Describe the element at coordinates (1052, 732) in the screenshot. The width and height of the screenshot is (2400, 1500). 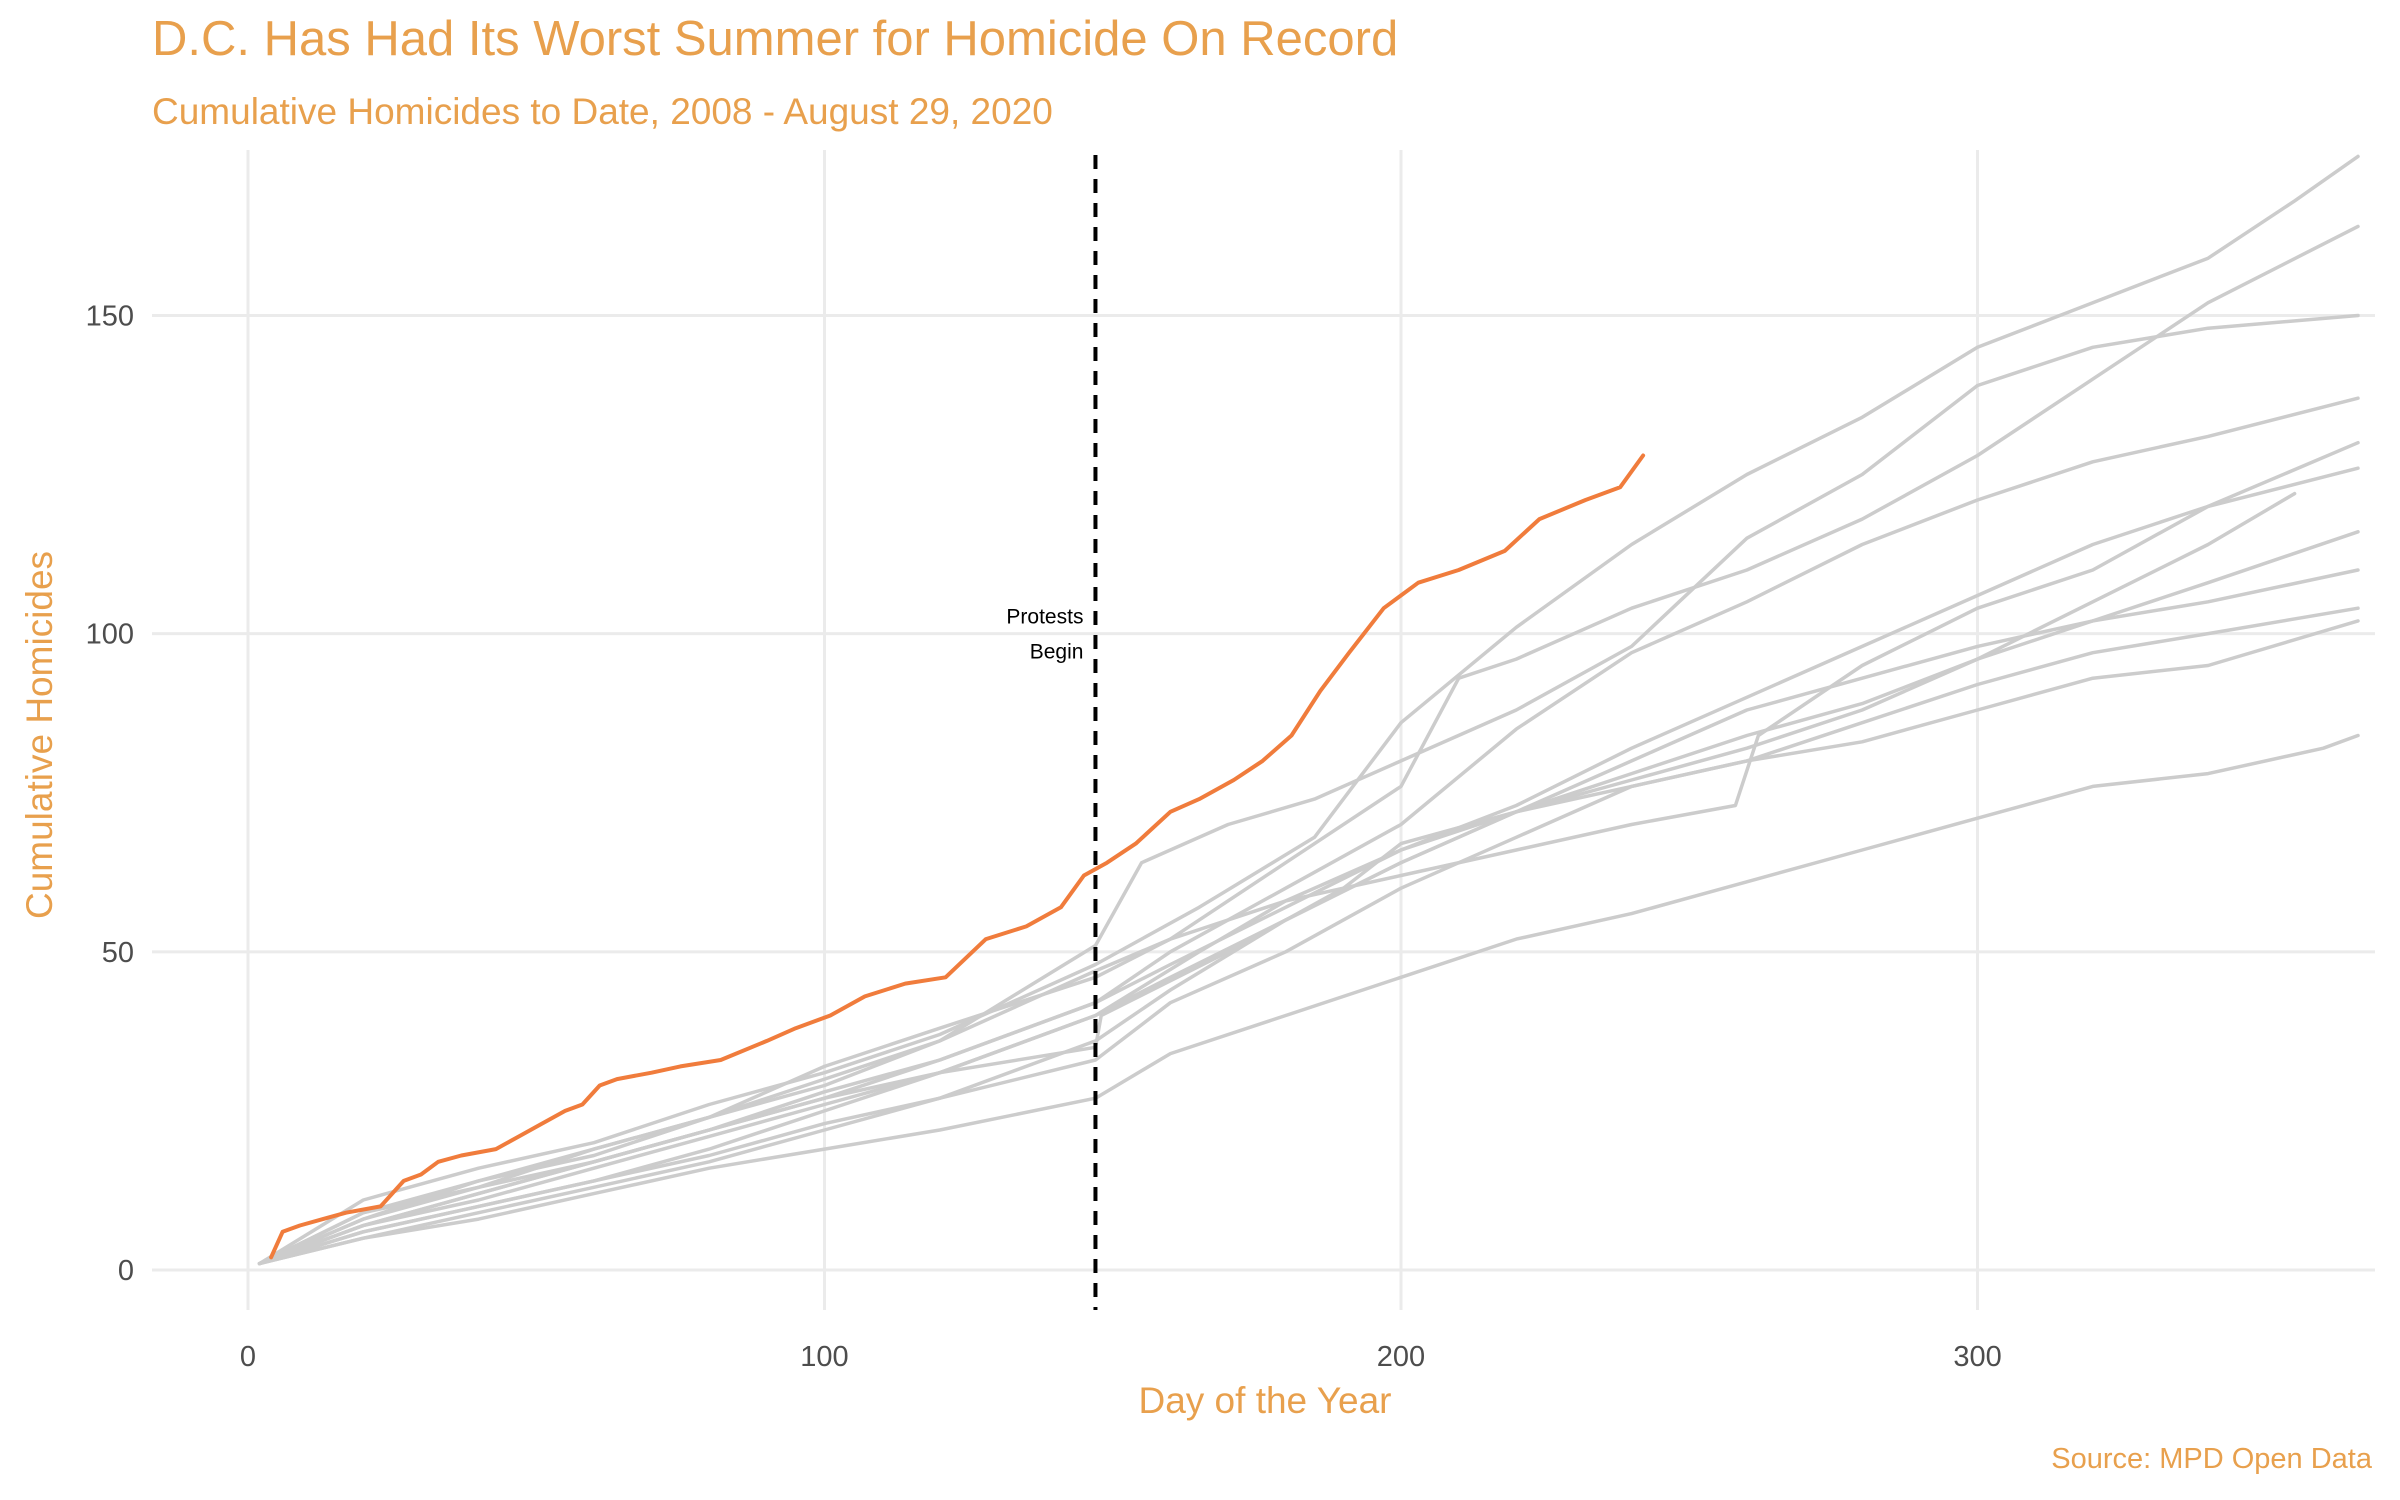
I see `protests-annotation: Protests Begin` at that location.